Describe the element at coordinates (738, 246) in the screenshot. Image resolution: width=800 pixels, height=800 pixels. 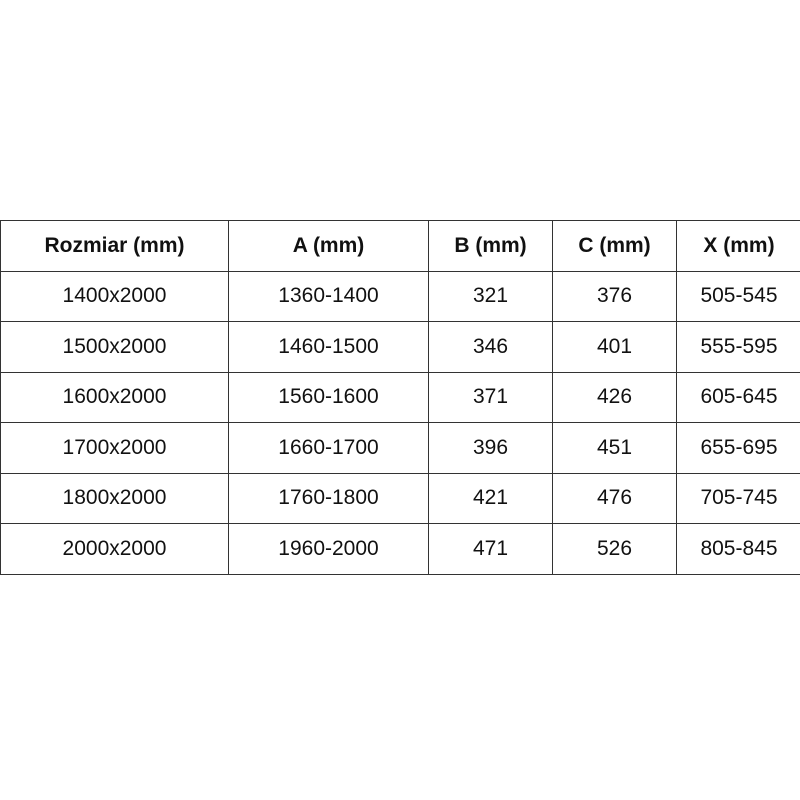
I see `header-x: X (mm)` at that location.